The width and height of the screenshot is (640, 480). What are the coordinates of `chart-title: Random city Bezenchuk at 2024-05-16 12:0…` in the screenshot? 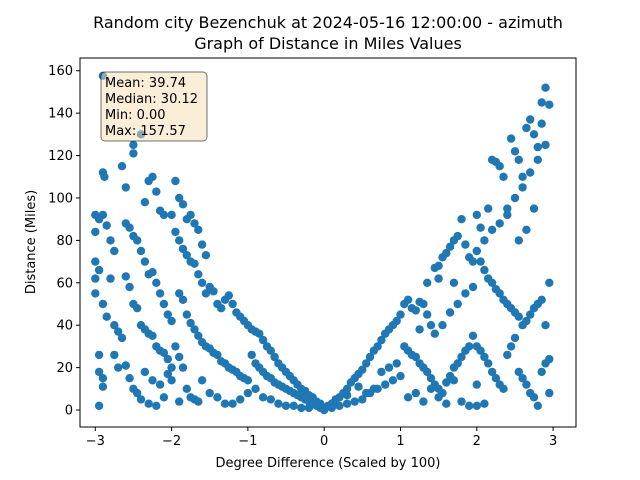 It's located at (328, 22).